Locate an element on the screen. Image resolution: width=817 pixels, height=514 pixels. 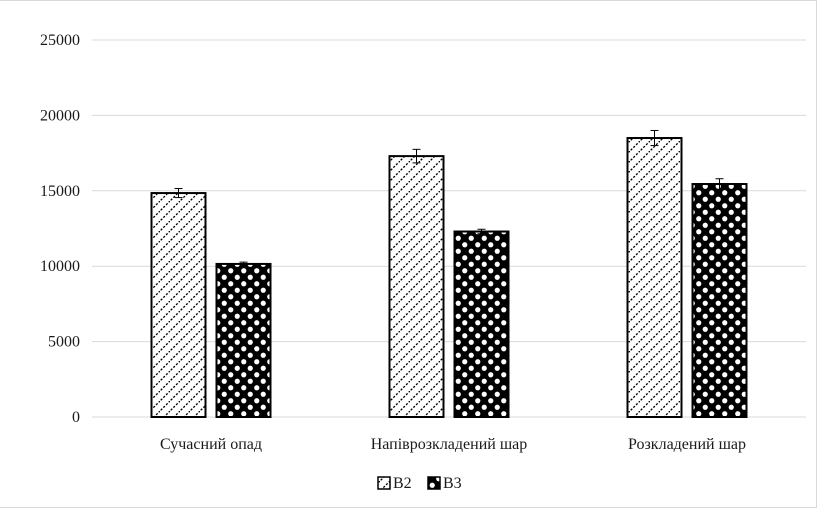
y-axis-ticks: 0 5000 10000 15000 20000 25000 is located at coordinates (60, 229).